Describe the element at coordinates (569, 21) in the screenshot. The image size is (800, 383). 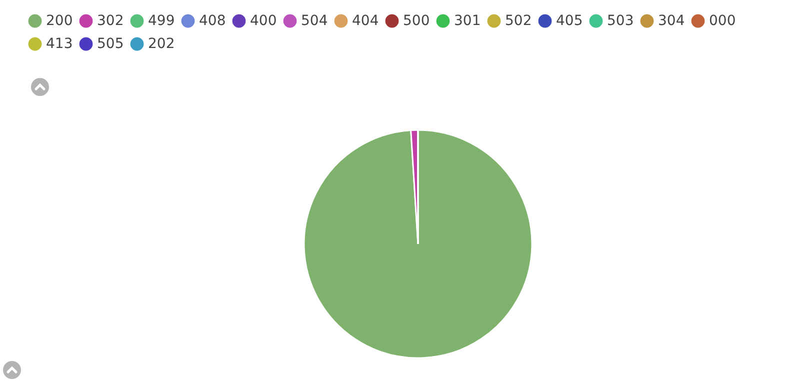
I see `legend-label: 405` at that location.